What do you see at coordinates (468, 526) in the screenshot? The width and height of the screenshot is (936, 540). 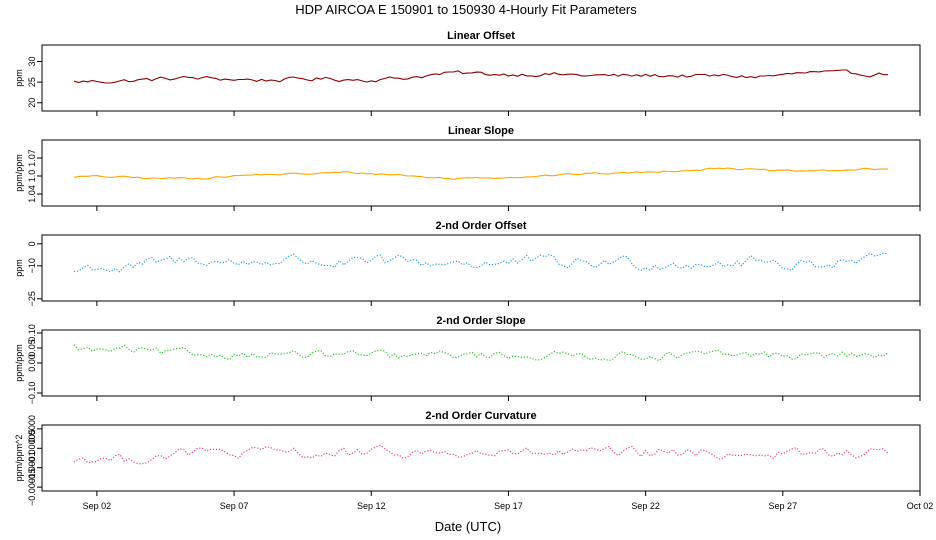 I see `x-axis-label: Date (UTC)` at bounding box center [468, 526].